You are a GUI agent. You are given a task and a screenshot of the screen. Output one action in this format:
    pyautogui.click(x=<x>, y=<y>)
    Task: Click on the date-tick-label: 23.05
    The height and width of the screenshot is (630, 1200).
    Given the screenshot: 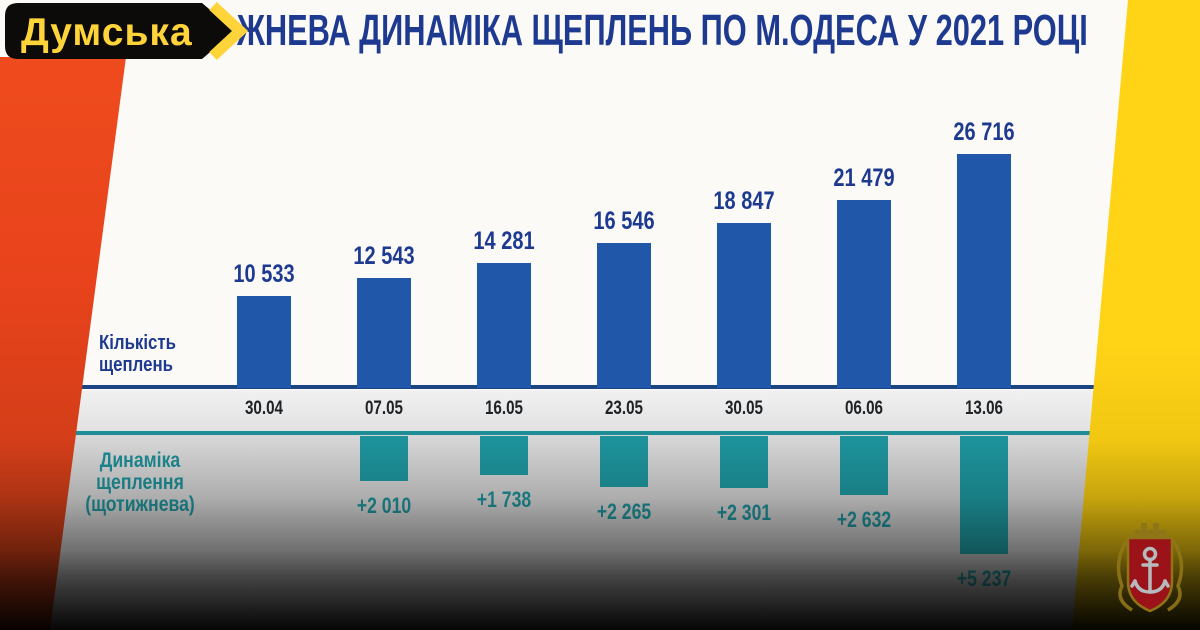 What is the action you would take?
    pyautogui.click(x=623, y=408)
    